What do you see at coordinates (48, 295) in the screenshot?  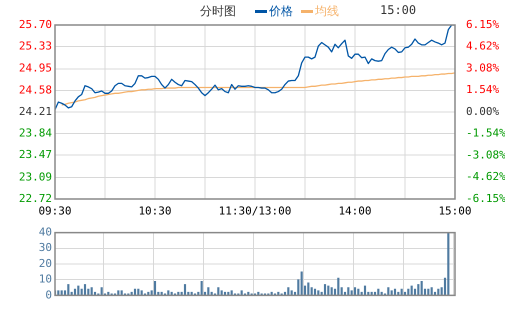 I see `y-tick-label: 0` at bounding box center [48, 295].